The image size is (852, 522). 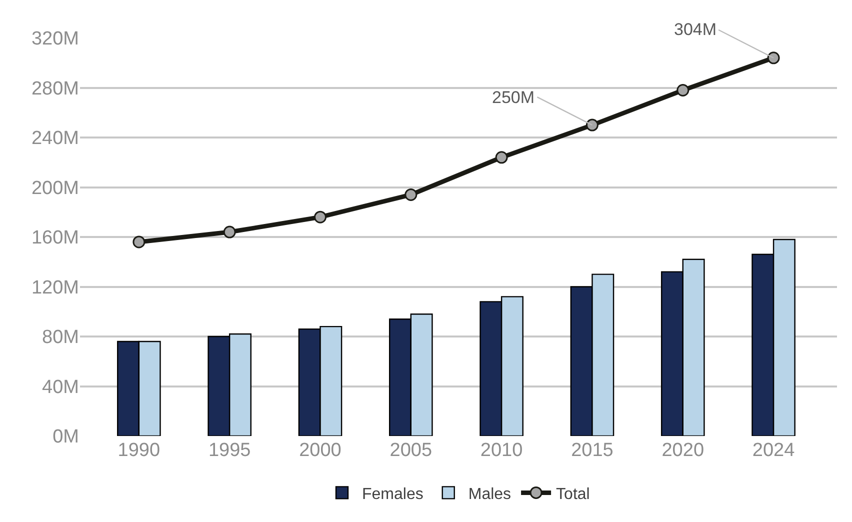 What do you see at coordinates (320, 450) in the screenshot?
I see `x-tick-label: 2000` at bounding box center [320, 450].